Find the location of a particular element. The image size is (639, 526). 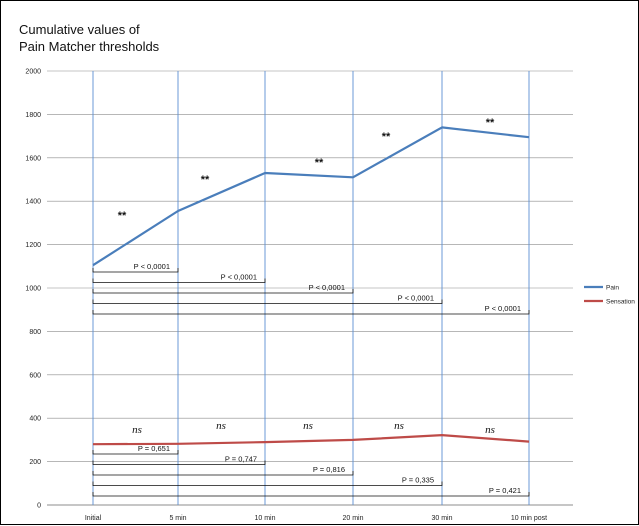

p-value-label: P = 0,421 is located at coordinates (505, 490).